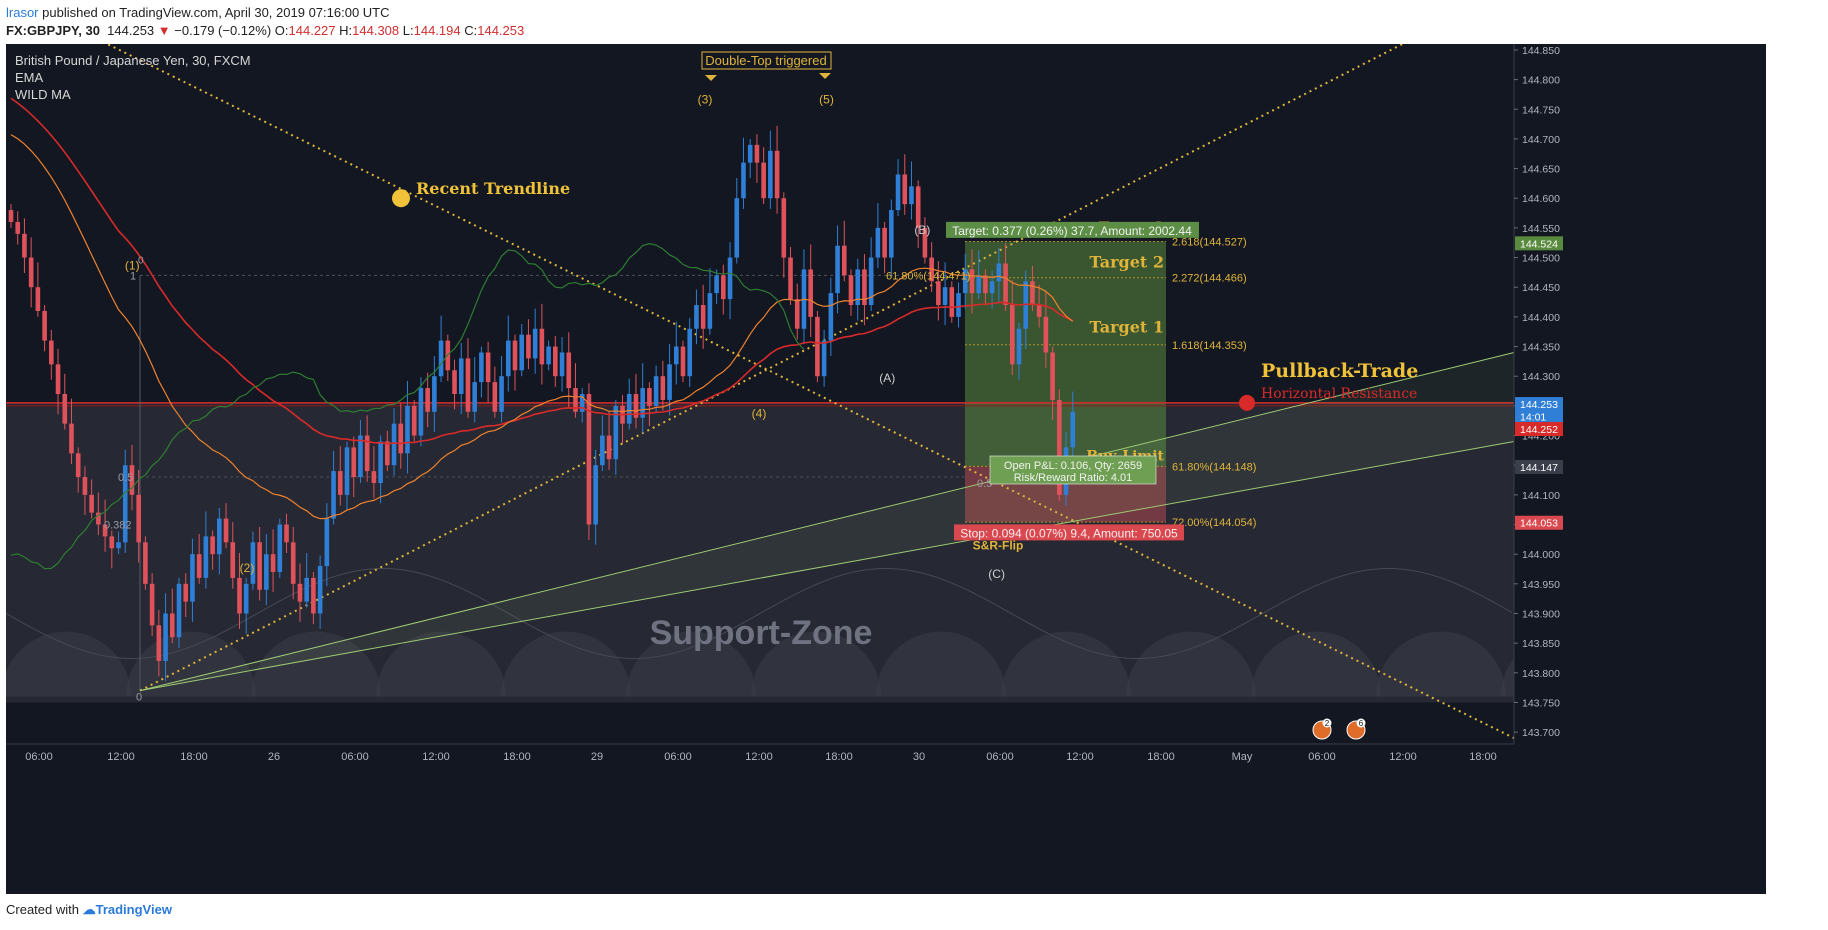 This screenshot has height=930, width=1828. What do you see at coordinates (759, 414) in the screenshot?
I see `wave-label: (4)` at bounding box center [759, 414].